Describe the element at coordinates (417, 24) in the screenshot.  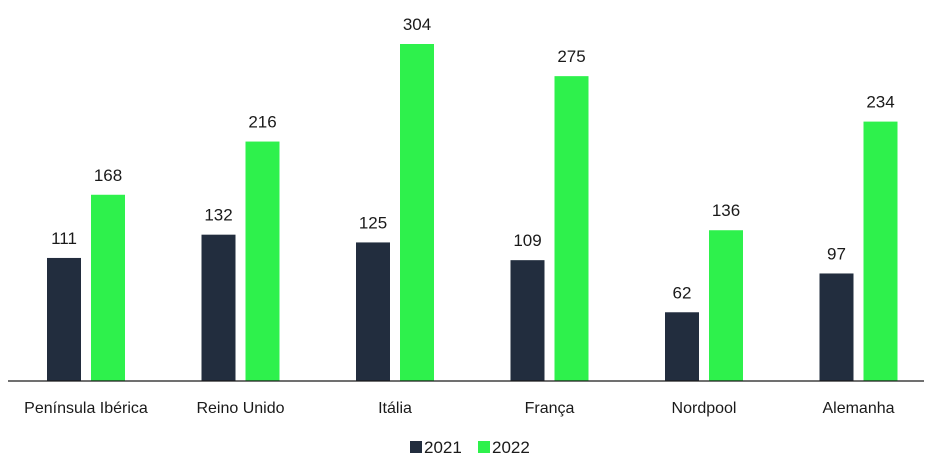
I see `value-label-2022-2: 304` at that location.